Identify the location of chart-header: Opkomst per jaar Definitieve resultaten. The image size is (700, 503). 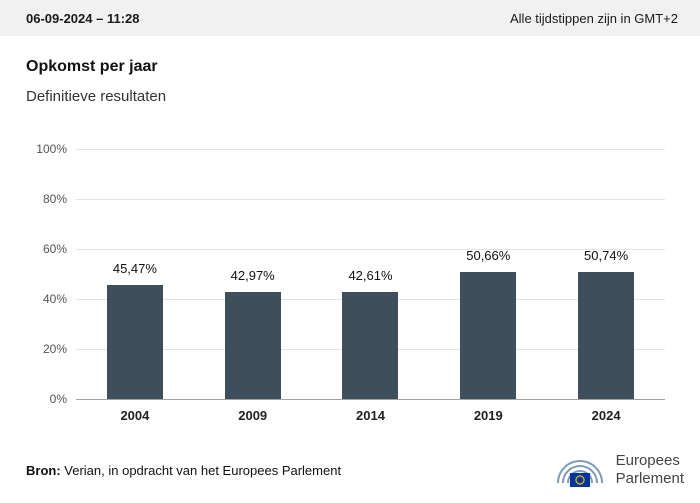
(350, 70).